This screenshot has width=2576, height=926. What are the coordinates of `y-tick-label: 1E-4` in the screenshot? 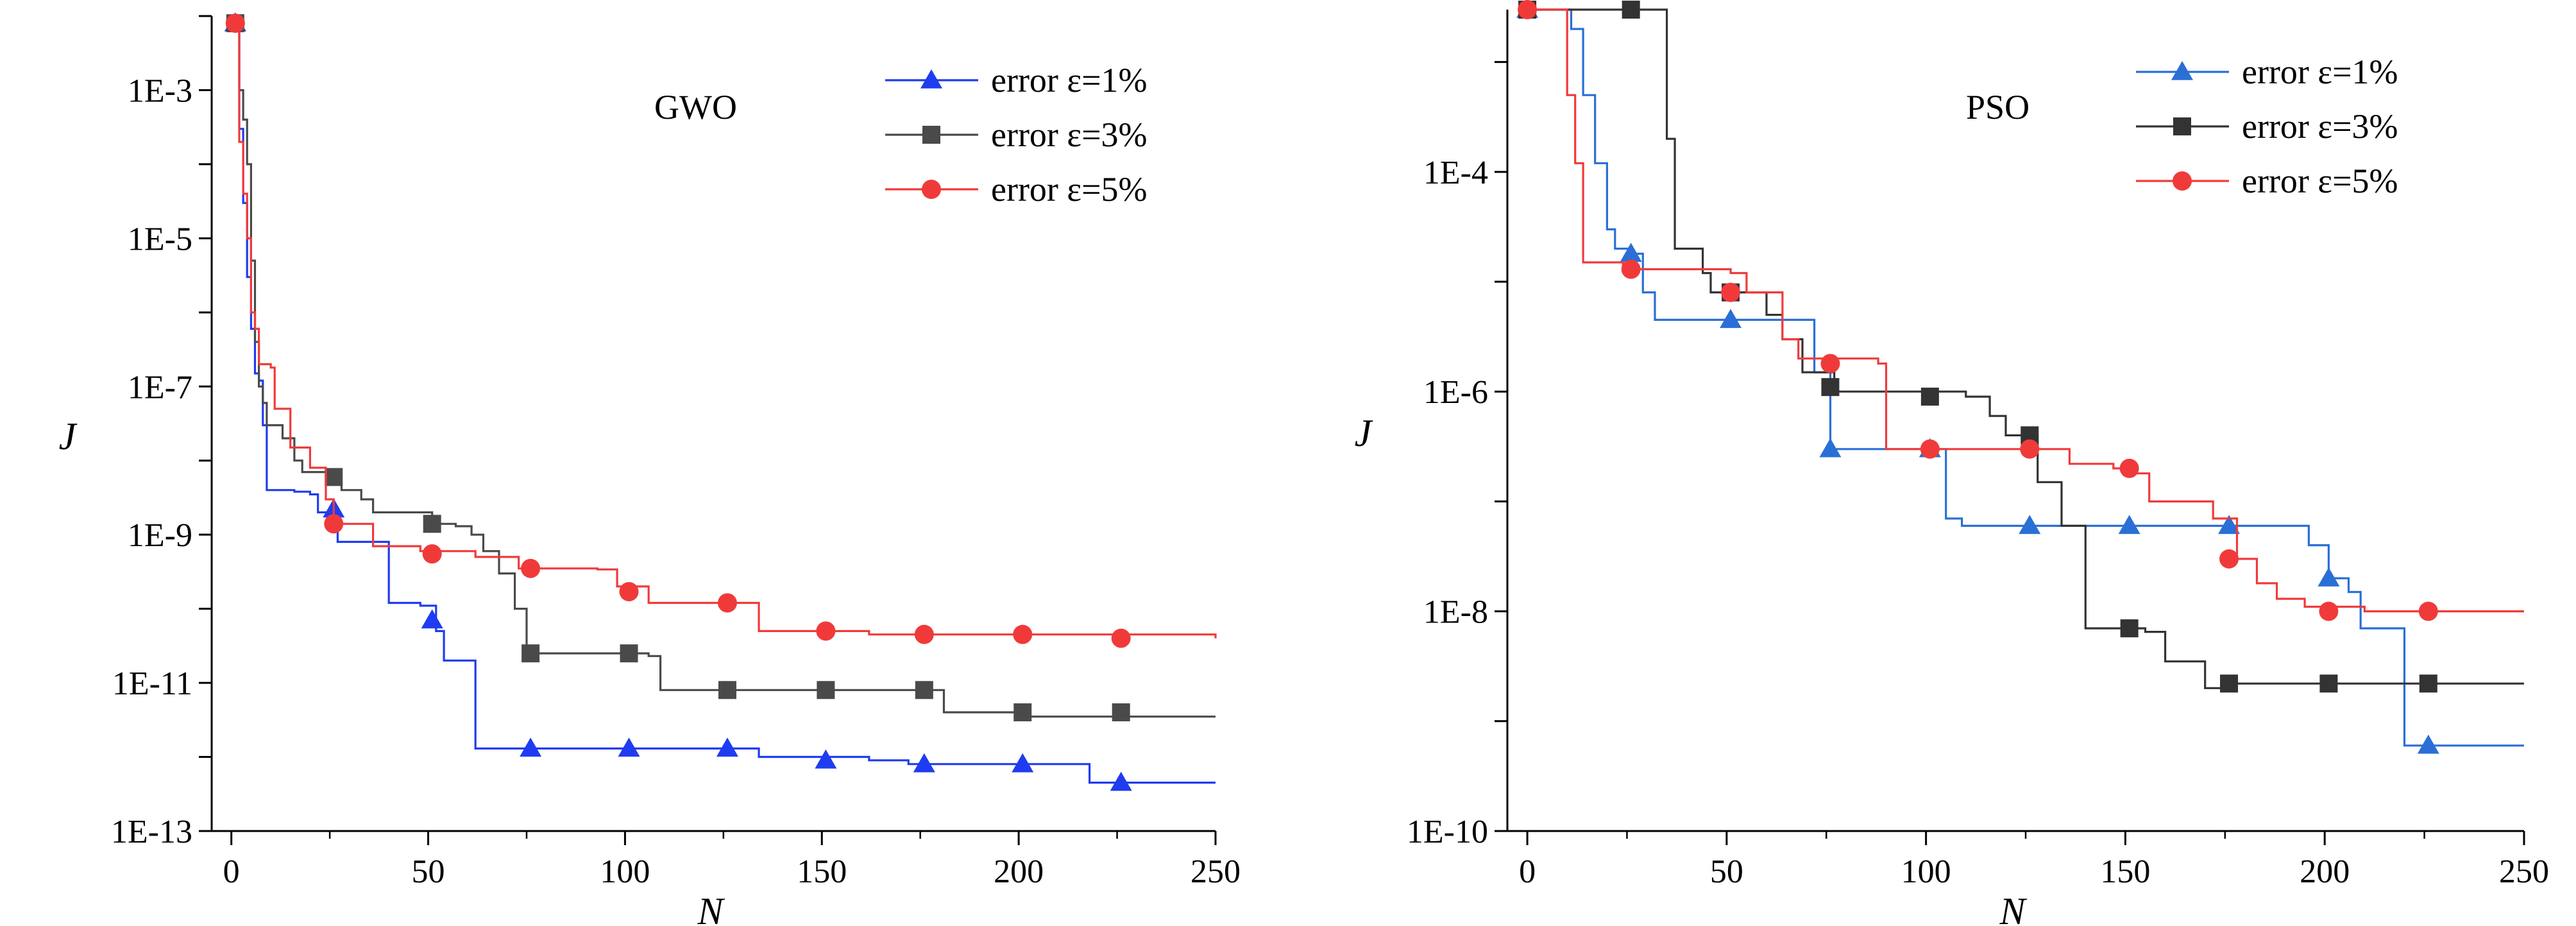 It's located at (1455, 173).